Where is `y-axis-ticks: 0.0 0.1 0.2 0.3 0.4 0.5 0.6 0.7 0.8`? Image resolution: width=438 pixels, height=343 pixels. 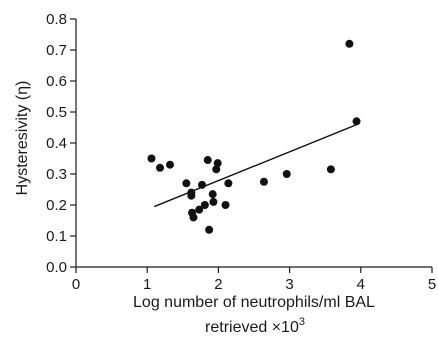 y-axis-ticks: 0.0 0.1 0.2 0.3 0.4 0.5 0.6 0.7 0.8 is located at coordinates (61, 143).